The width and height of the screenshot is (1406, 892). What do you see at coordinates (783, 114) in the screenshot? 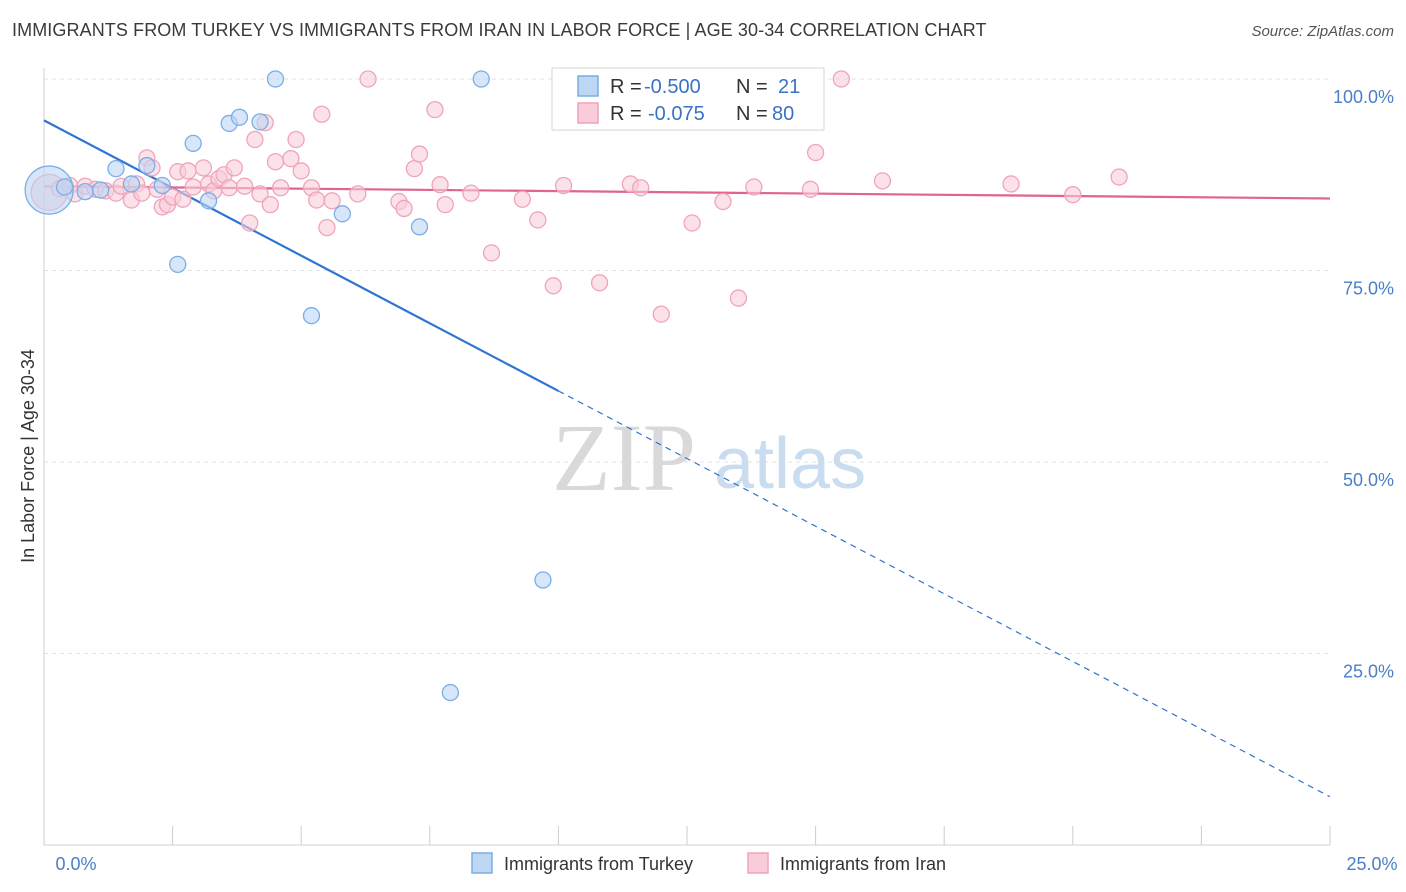
I see `iran-n-value: 80` at bounding box center [783, 114].